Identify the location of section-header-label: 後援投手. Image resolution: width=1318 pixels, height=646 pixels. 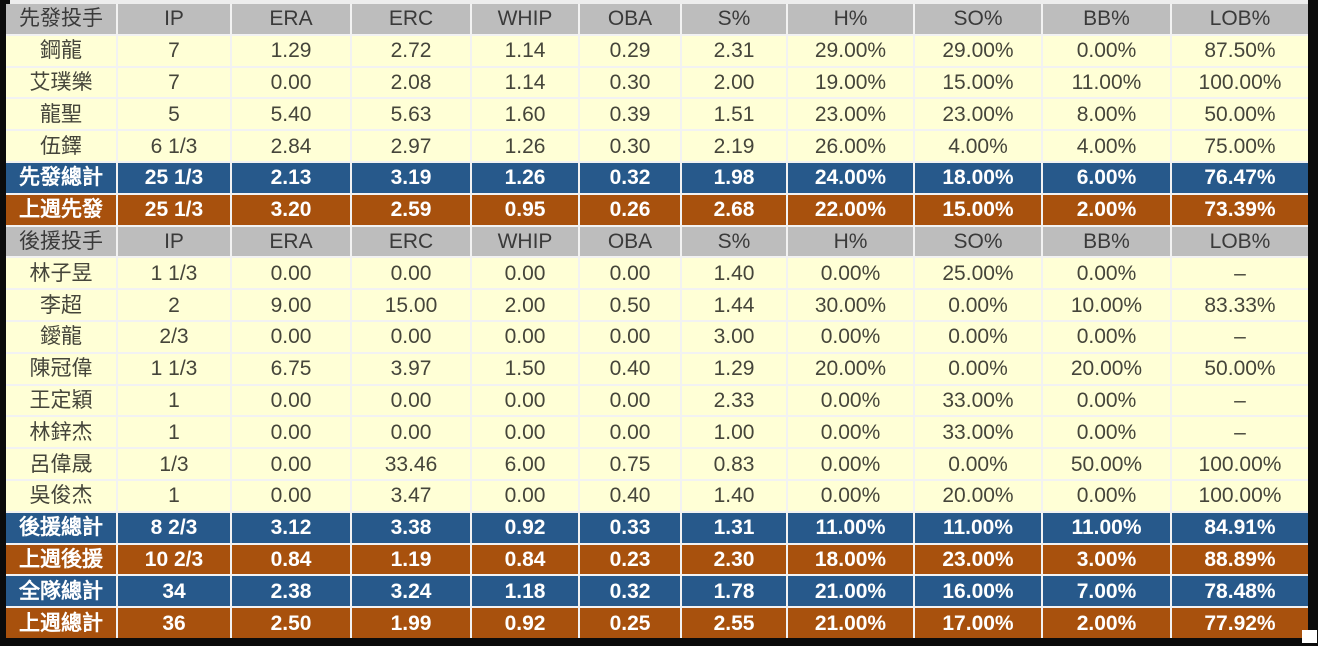
(61, 241).